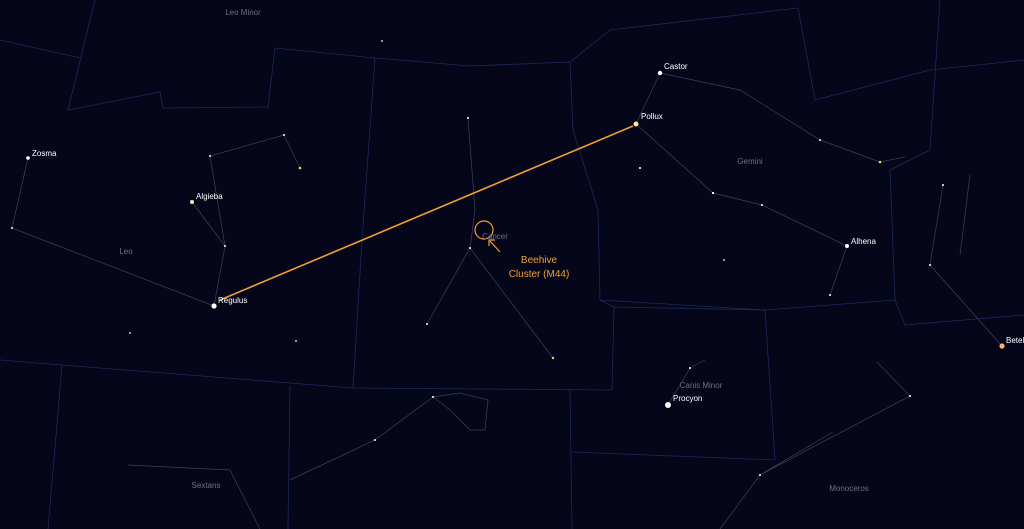 The width and height of the screenshot is (1024, 529). Describe the element at coordinates (243, 12) in the screenshot. I see `constellation-label: Leo Minor` at that location.